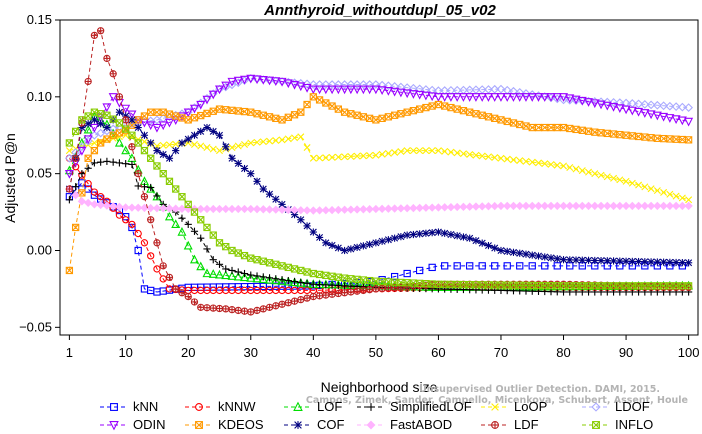 The width and height of the screenshot is (702, 434). What do you see at coordinates (125, 352) in the screenshot?
I see `x-tick-label: 10` at bounding box center [125, 352].